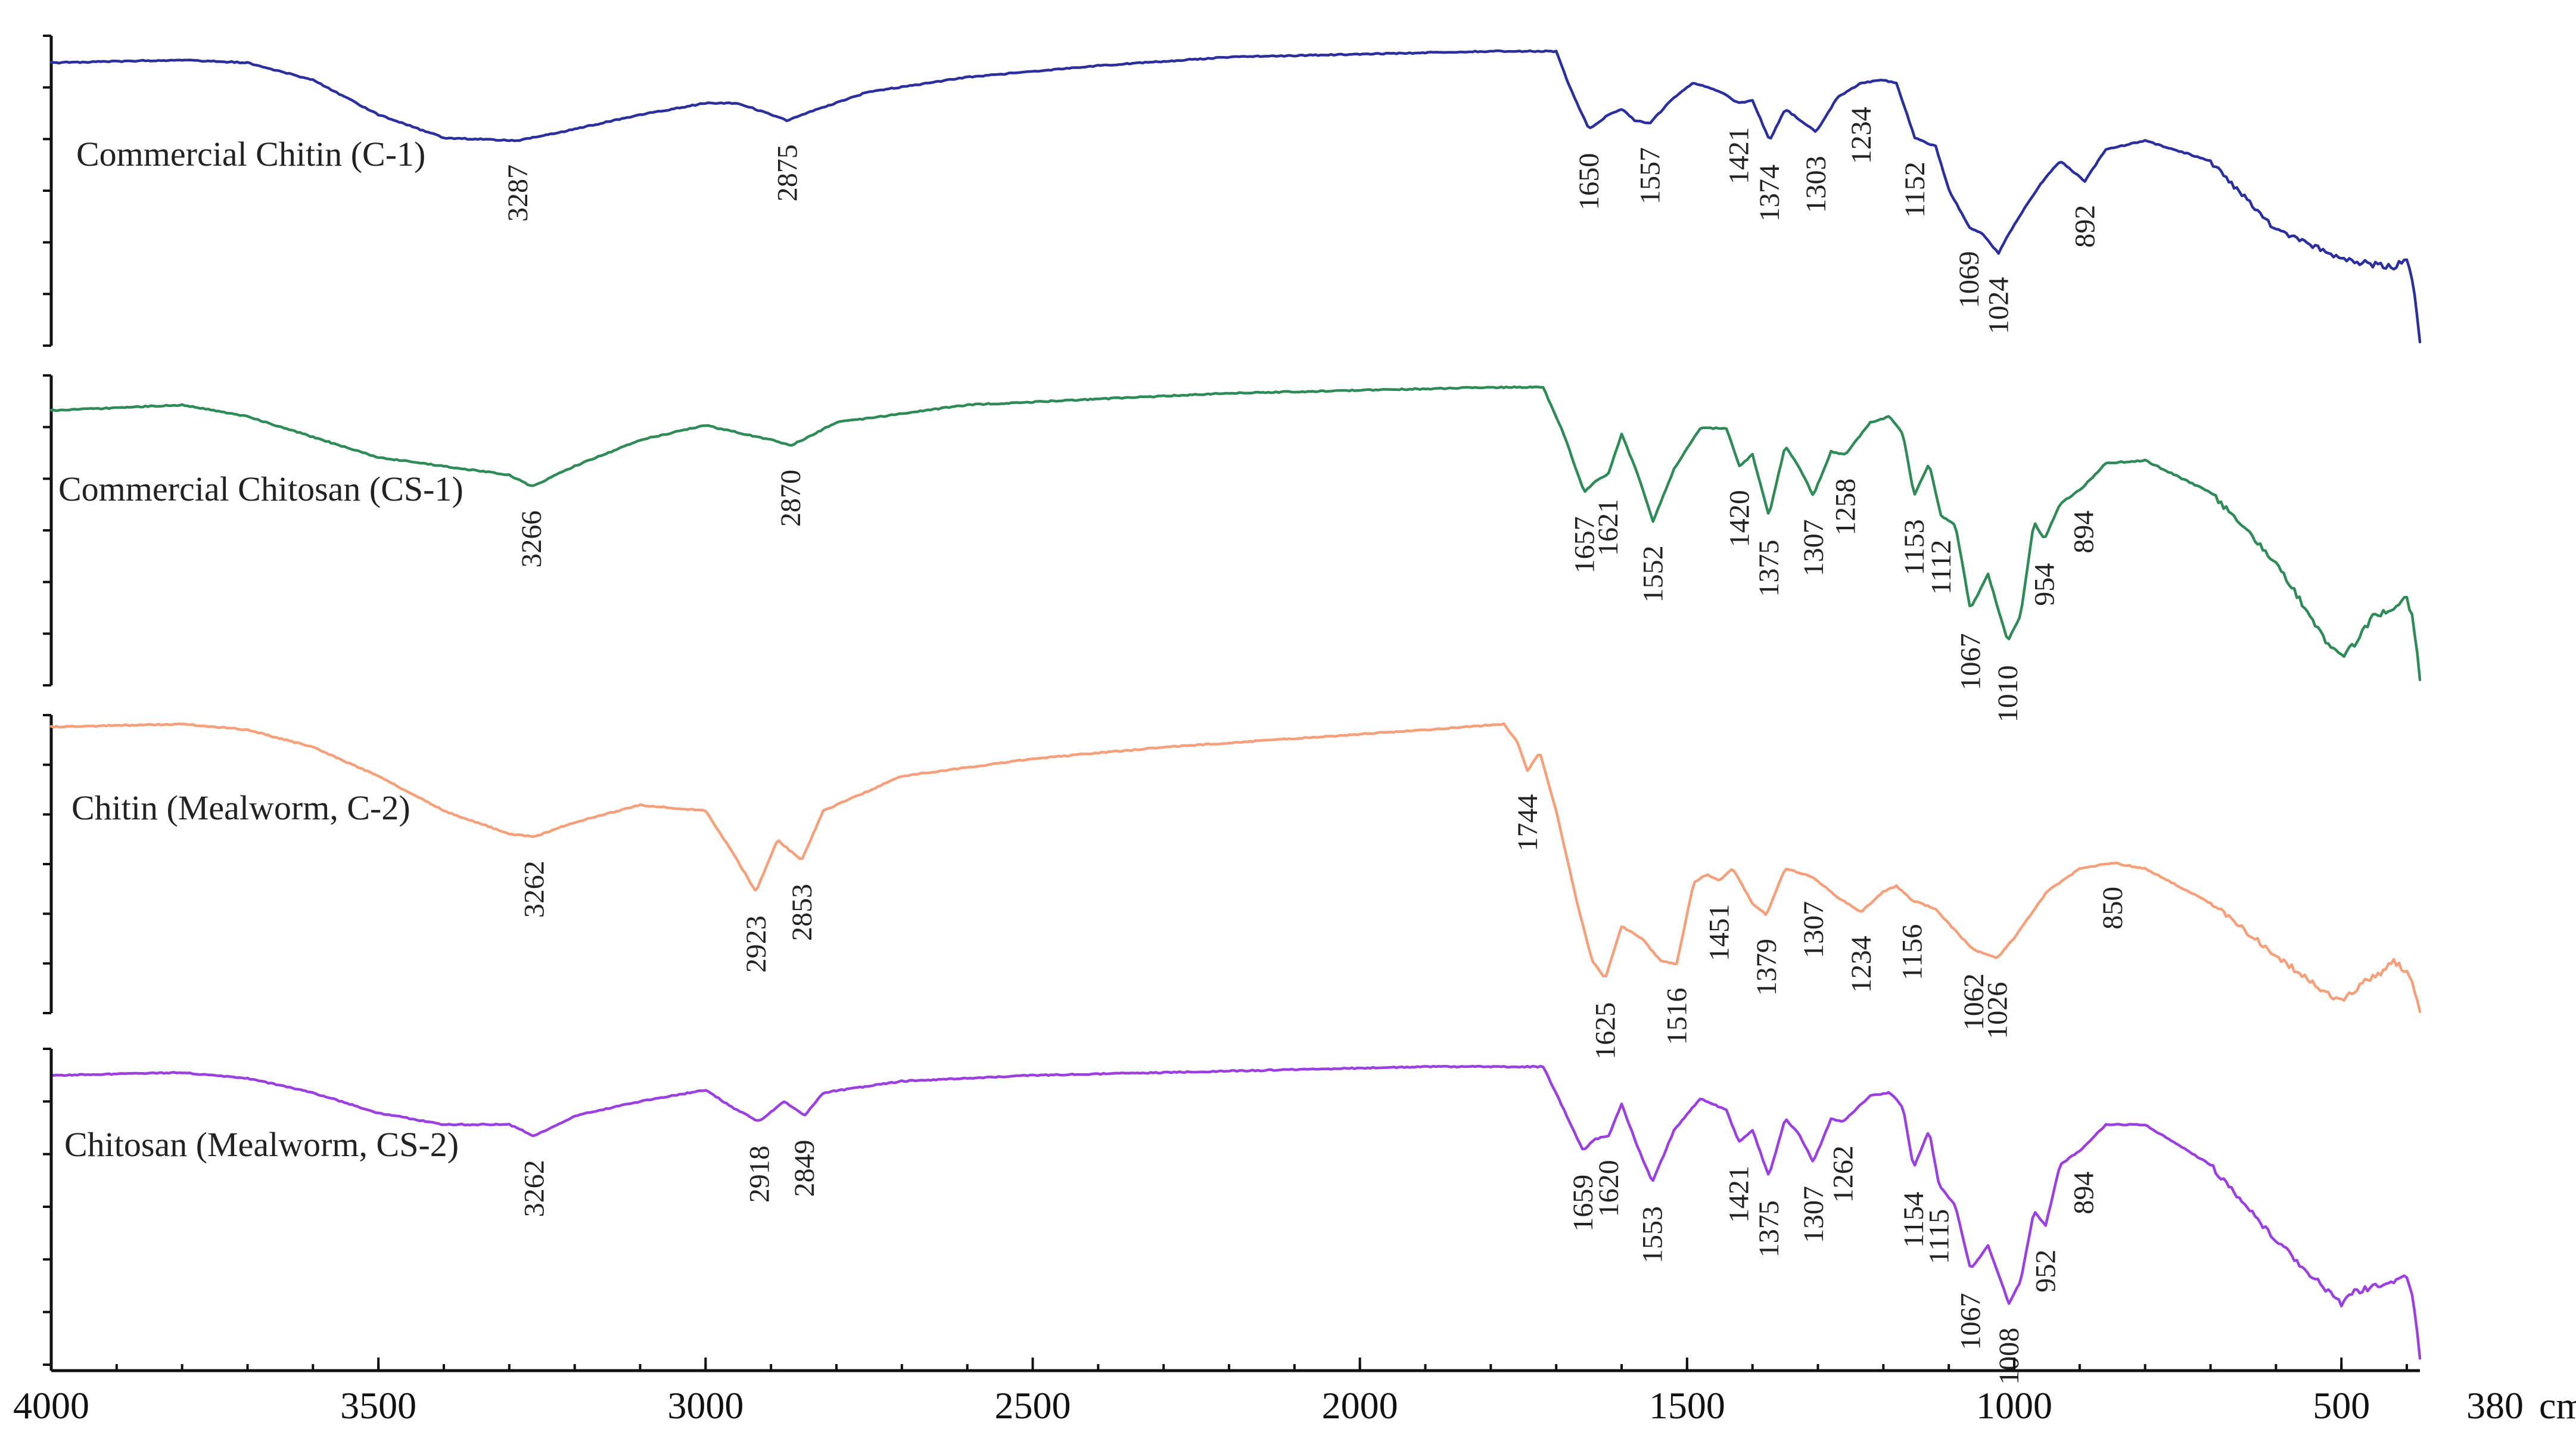 The height and width of the screenshot is (1435, 2576). I want to click on peak-label: 1744, so click(1528, 823).